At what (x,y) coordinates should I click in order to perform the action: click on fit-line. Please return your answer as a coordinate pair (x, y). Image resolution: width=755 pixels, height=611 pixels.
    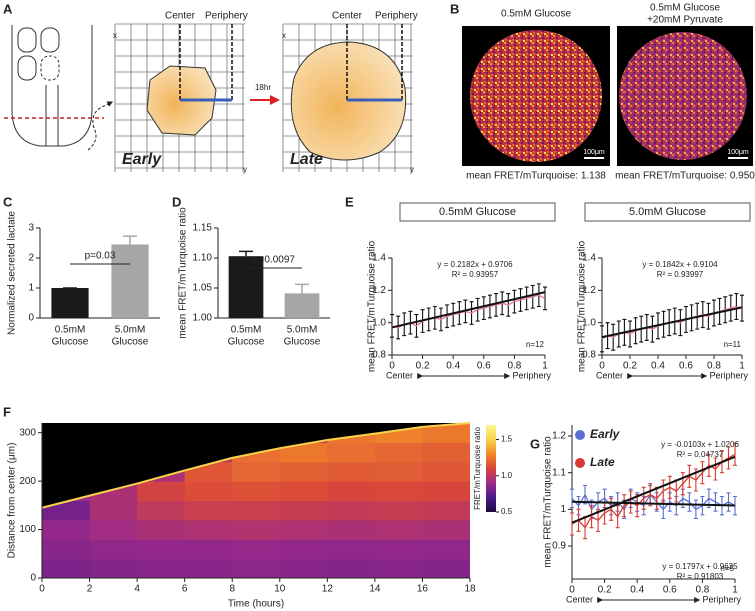
    Looking at the image, I should click on (653, 503).